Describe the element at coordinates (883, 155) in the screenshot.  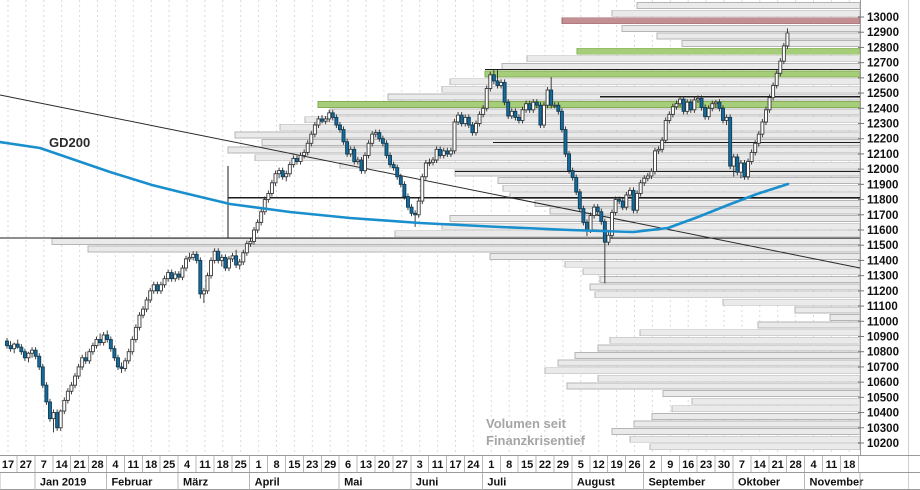
I see `y-axis-label: 12100` at that location.